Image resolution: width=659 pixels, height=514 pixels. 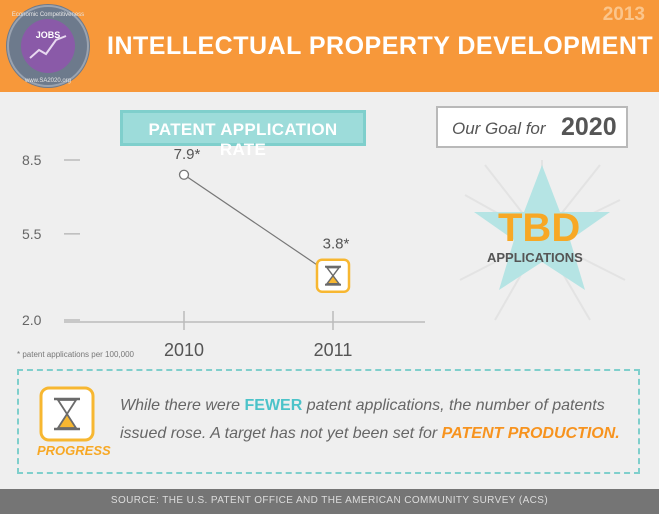 I want to click on goal-year: 2020, so click(x=589, y=127).